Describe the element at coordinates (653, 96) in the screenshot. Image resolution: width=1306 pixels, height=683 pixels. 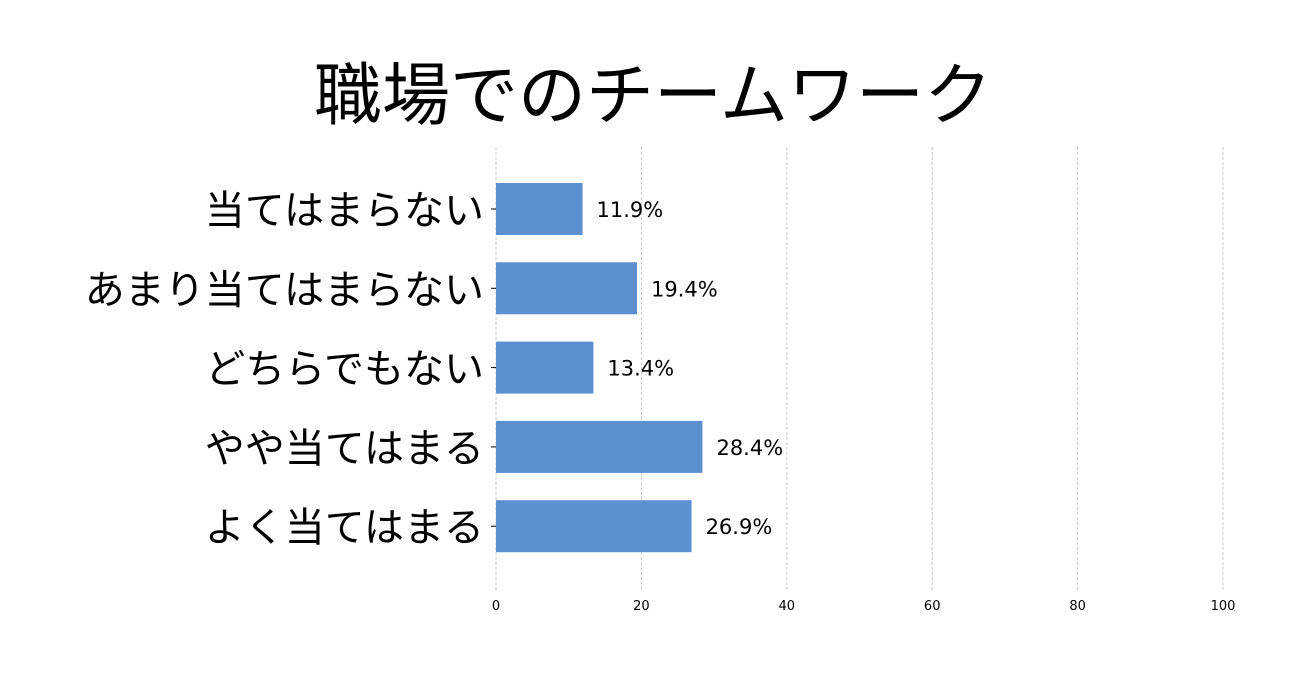
I see `chart-title: 職場でのチームワーク` at that location.